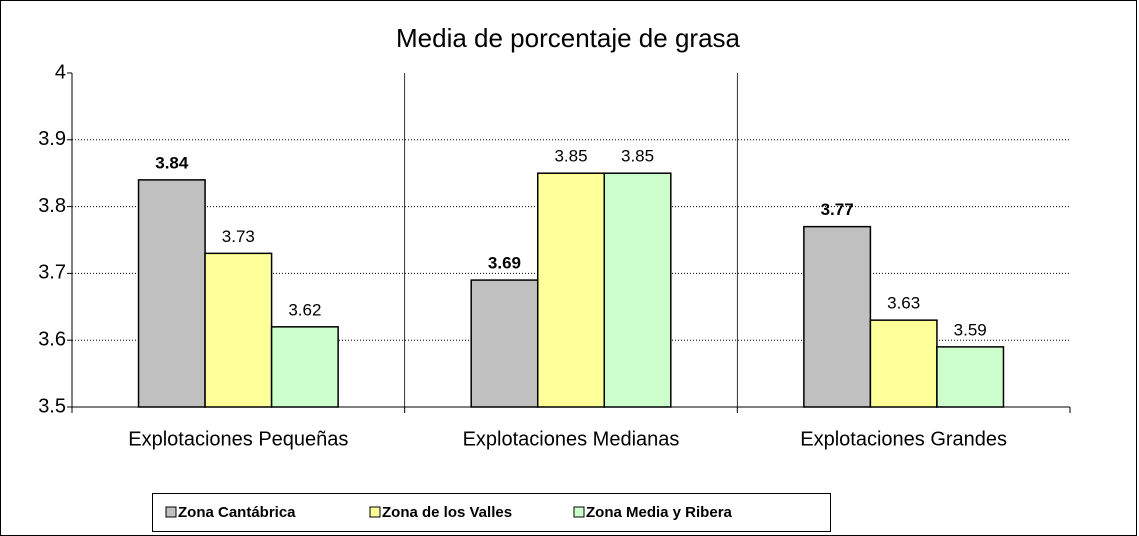 The width and height of the screenshot is (1139, 536). I want to click on chart-title: Media de porcentaje de grasa, so click(568, 38).